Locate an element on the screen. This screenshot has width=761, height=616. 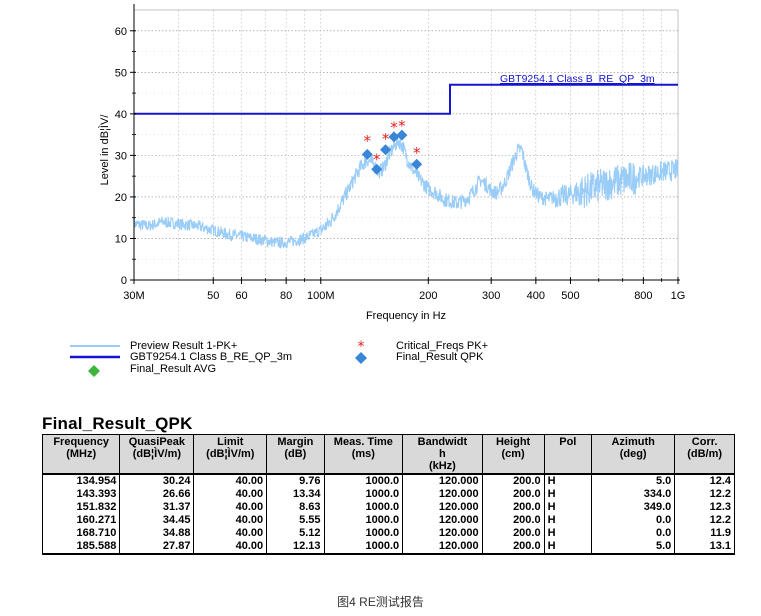
table-header-text: Bandwidt is located at coordinates (442, 442).